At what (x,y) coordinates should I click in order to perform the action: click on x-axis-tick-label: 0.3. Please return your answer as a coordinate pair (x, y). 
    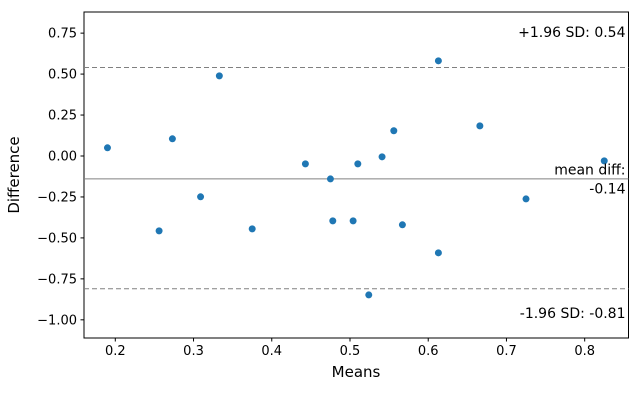
    Looking at the image, I should click on (193, 351).